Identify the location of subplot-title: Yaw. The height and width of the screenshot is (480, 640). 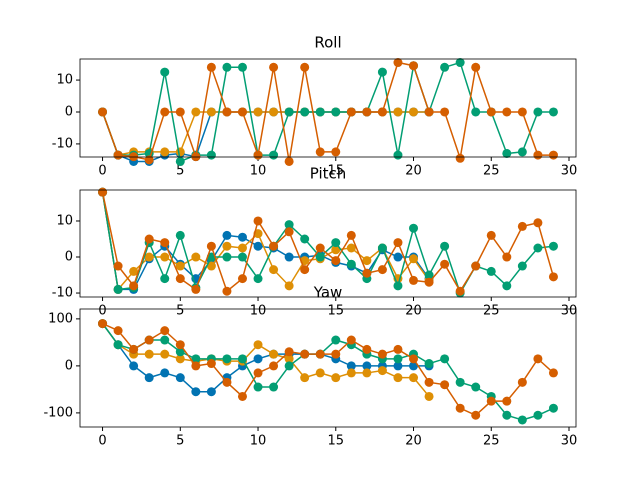
(328, 293).